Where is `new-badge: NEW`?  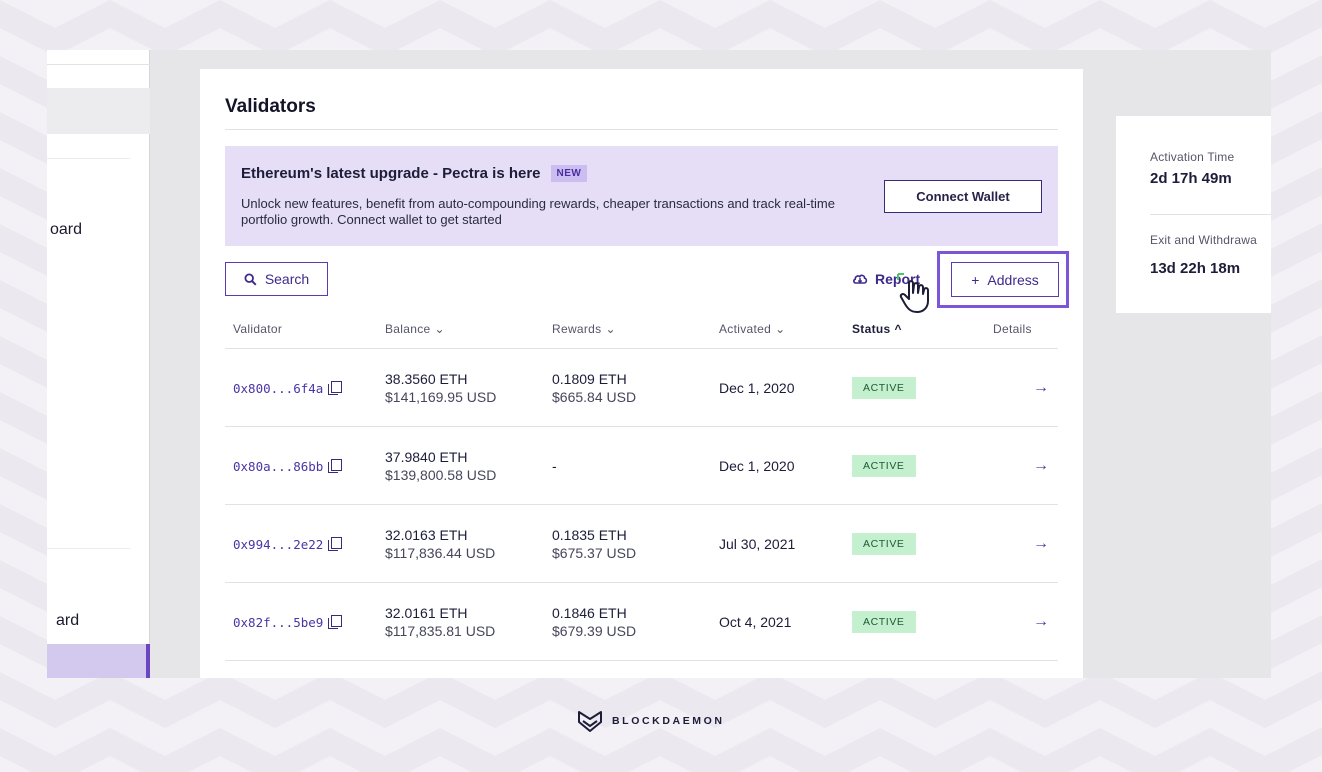
new-badge: NEW is located at coordinates (569, 173).